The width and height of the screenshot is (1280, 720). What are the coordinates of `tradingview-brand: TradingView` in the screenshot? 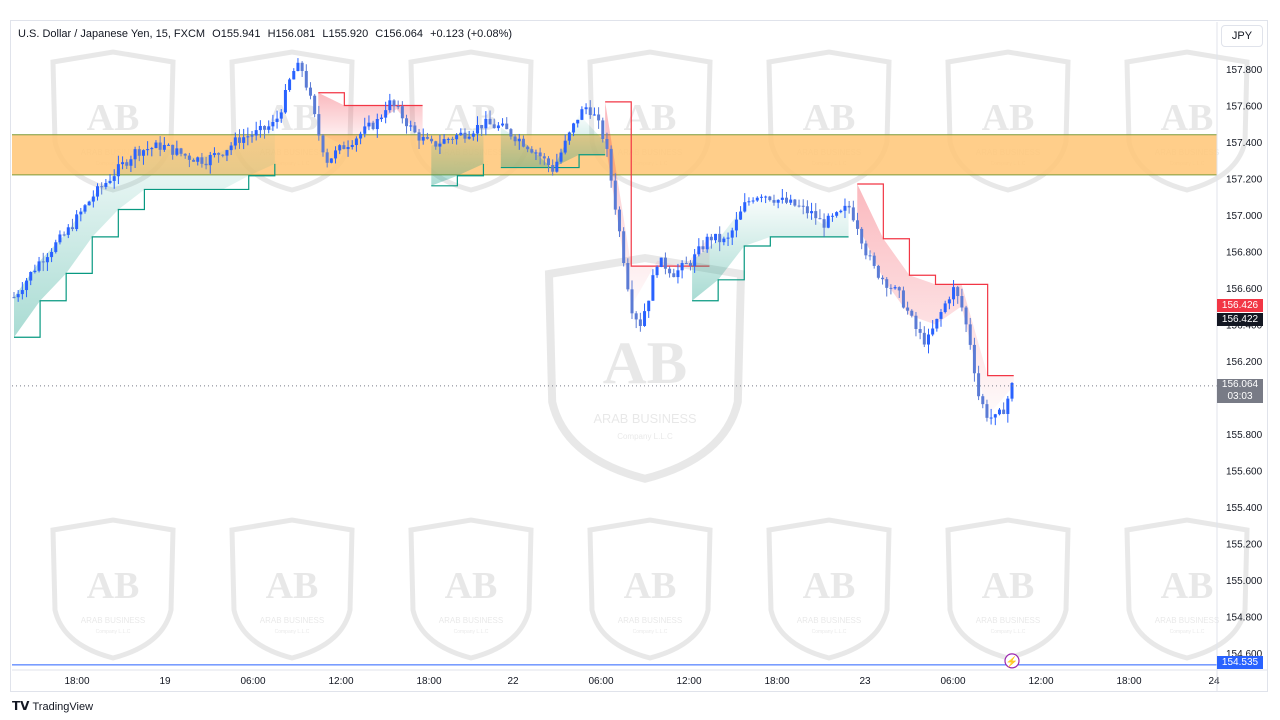 It's located at (63, 707).